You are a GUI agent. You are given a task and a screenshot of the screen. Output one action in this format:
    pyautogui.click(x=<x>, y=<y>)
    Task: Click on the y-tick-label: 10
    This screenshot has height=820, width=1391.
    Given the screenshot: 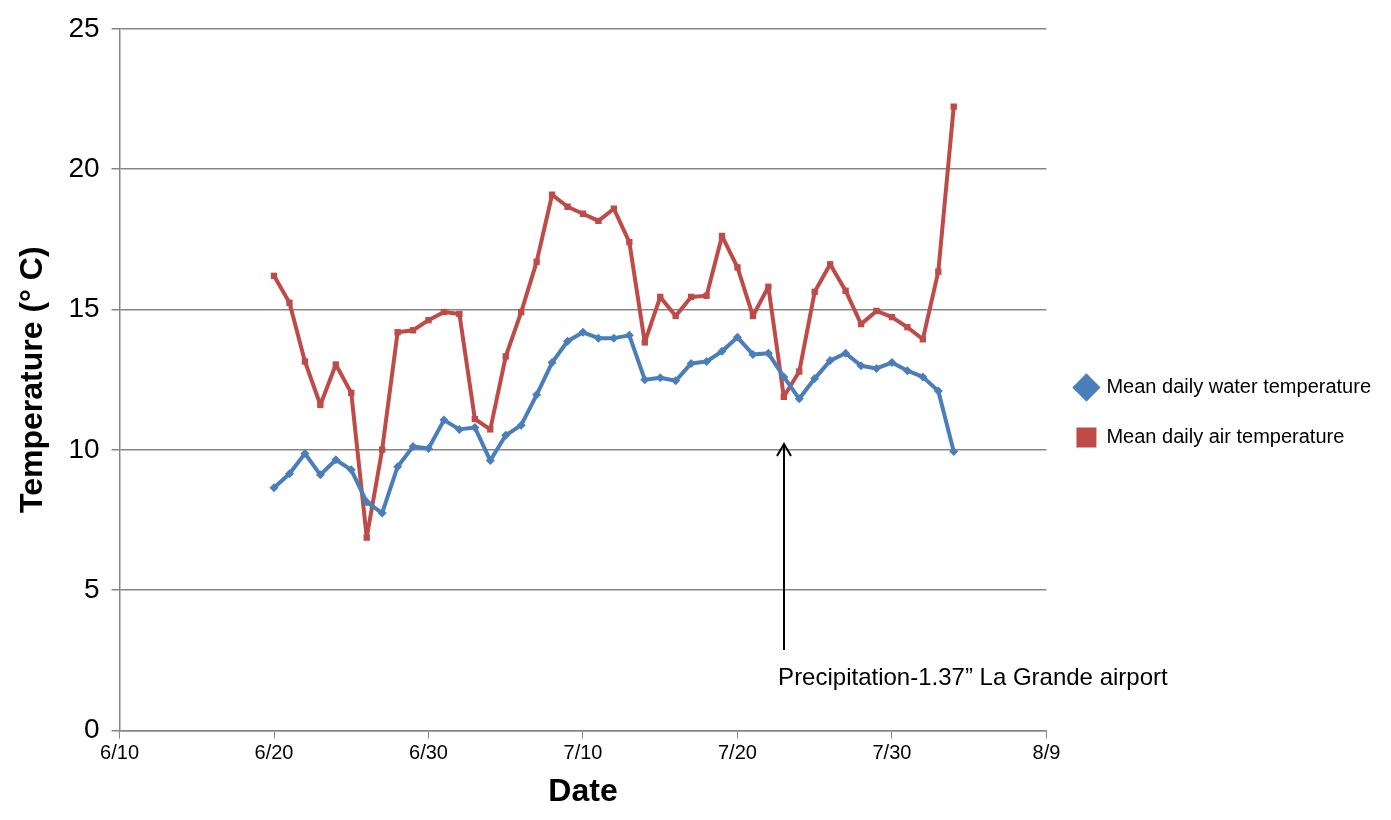 What is the action you would take?
    pyautogui.click(x=84, y=448)
    